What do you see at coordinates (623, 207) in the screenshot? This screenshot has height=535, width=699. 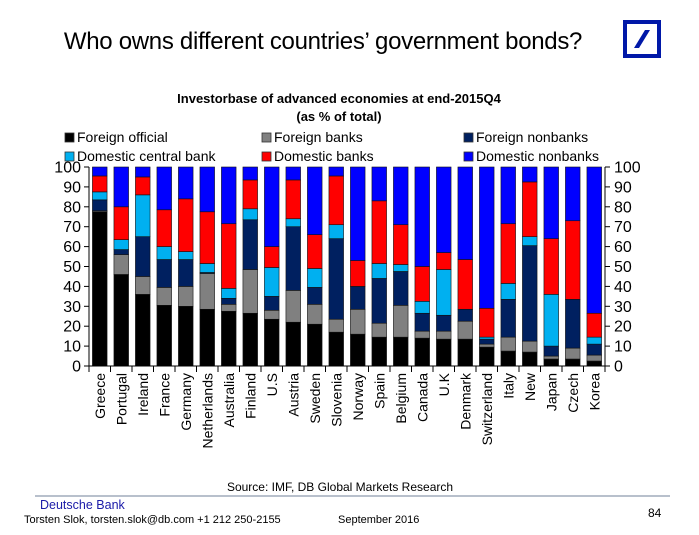 I see `y-tick-label-right: 80` at bounding box center [623, 207].